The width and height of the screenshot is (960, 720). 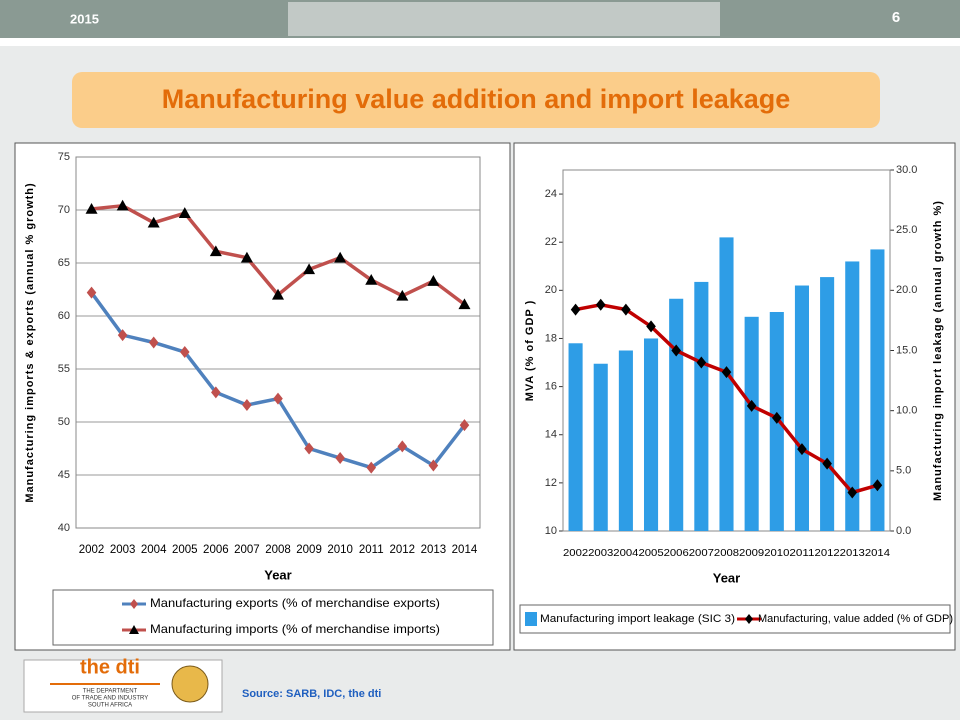 What do you see at coordinates (551, 338) in the screenshot?
I see `y-tick-label: 18` at bounding box center [551, 338].